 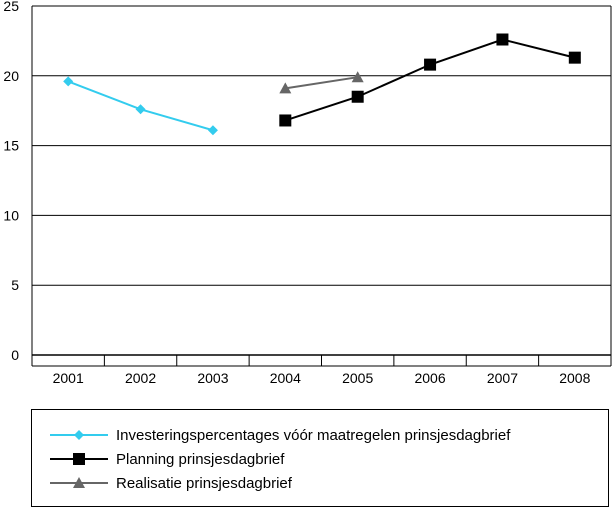 What do you see at coordinates (140, 378) in the screenshot?
I see `x-tick-label-2002: 2002` at bounding box center [140, 378].